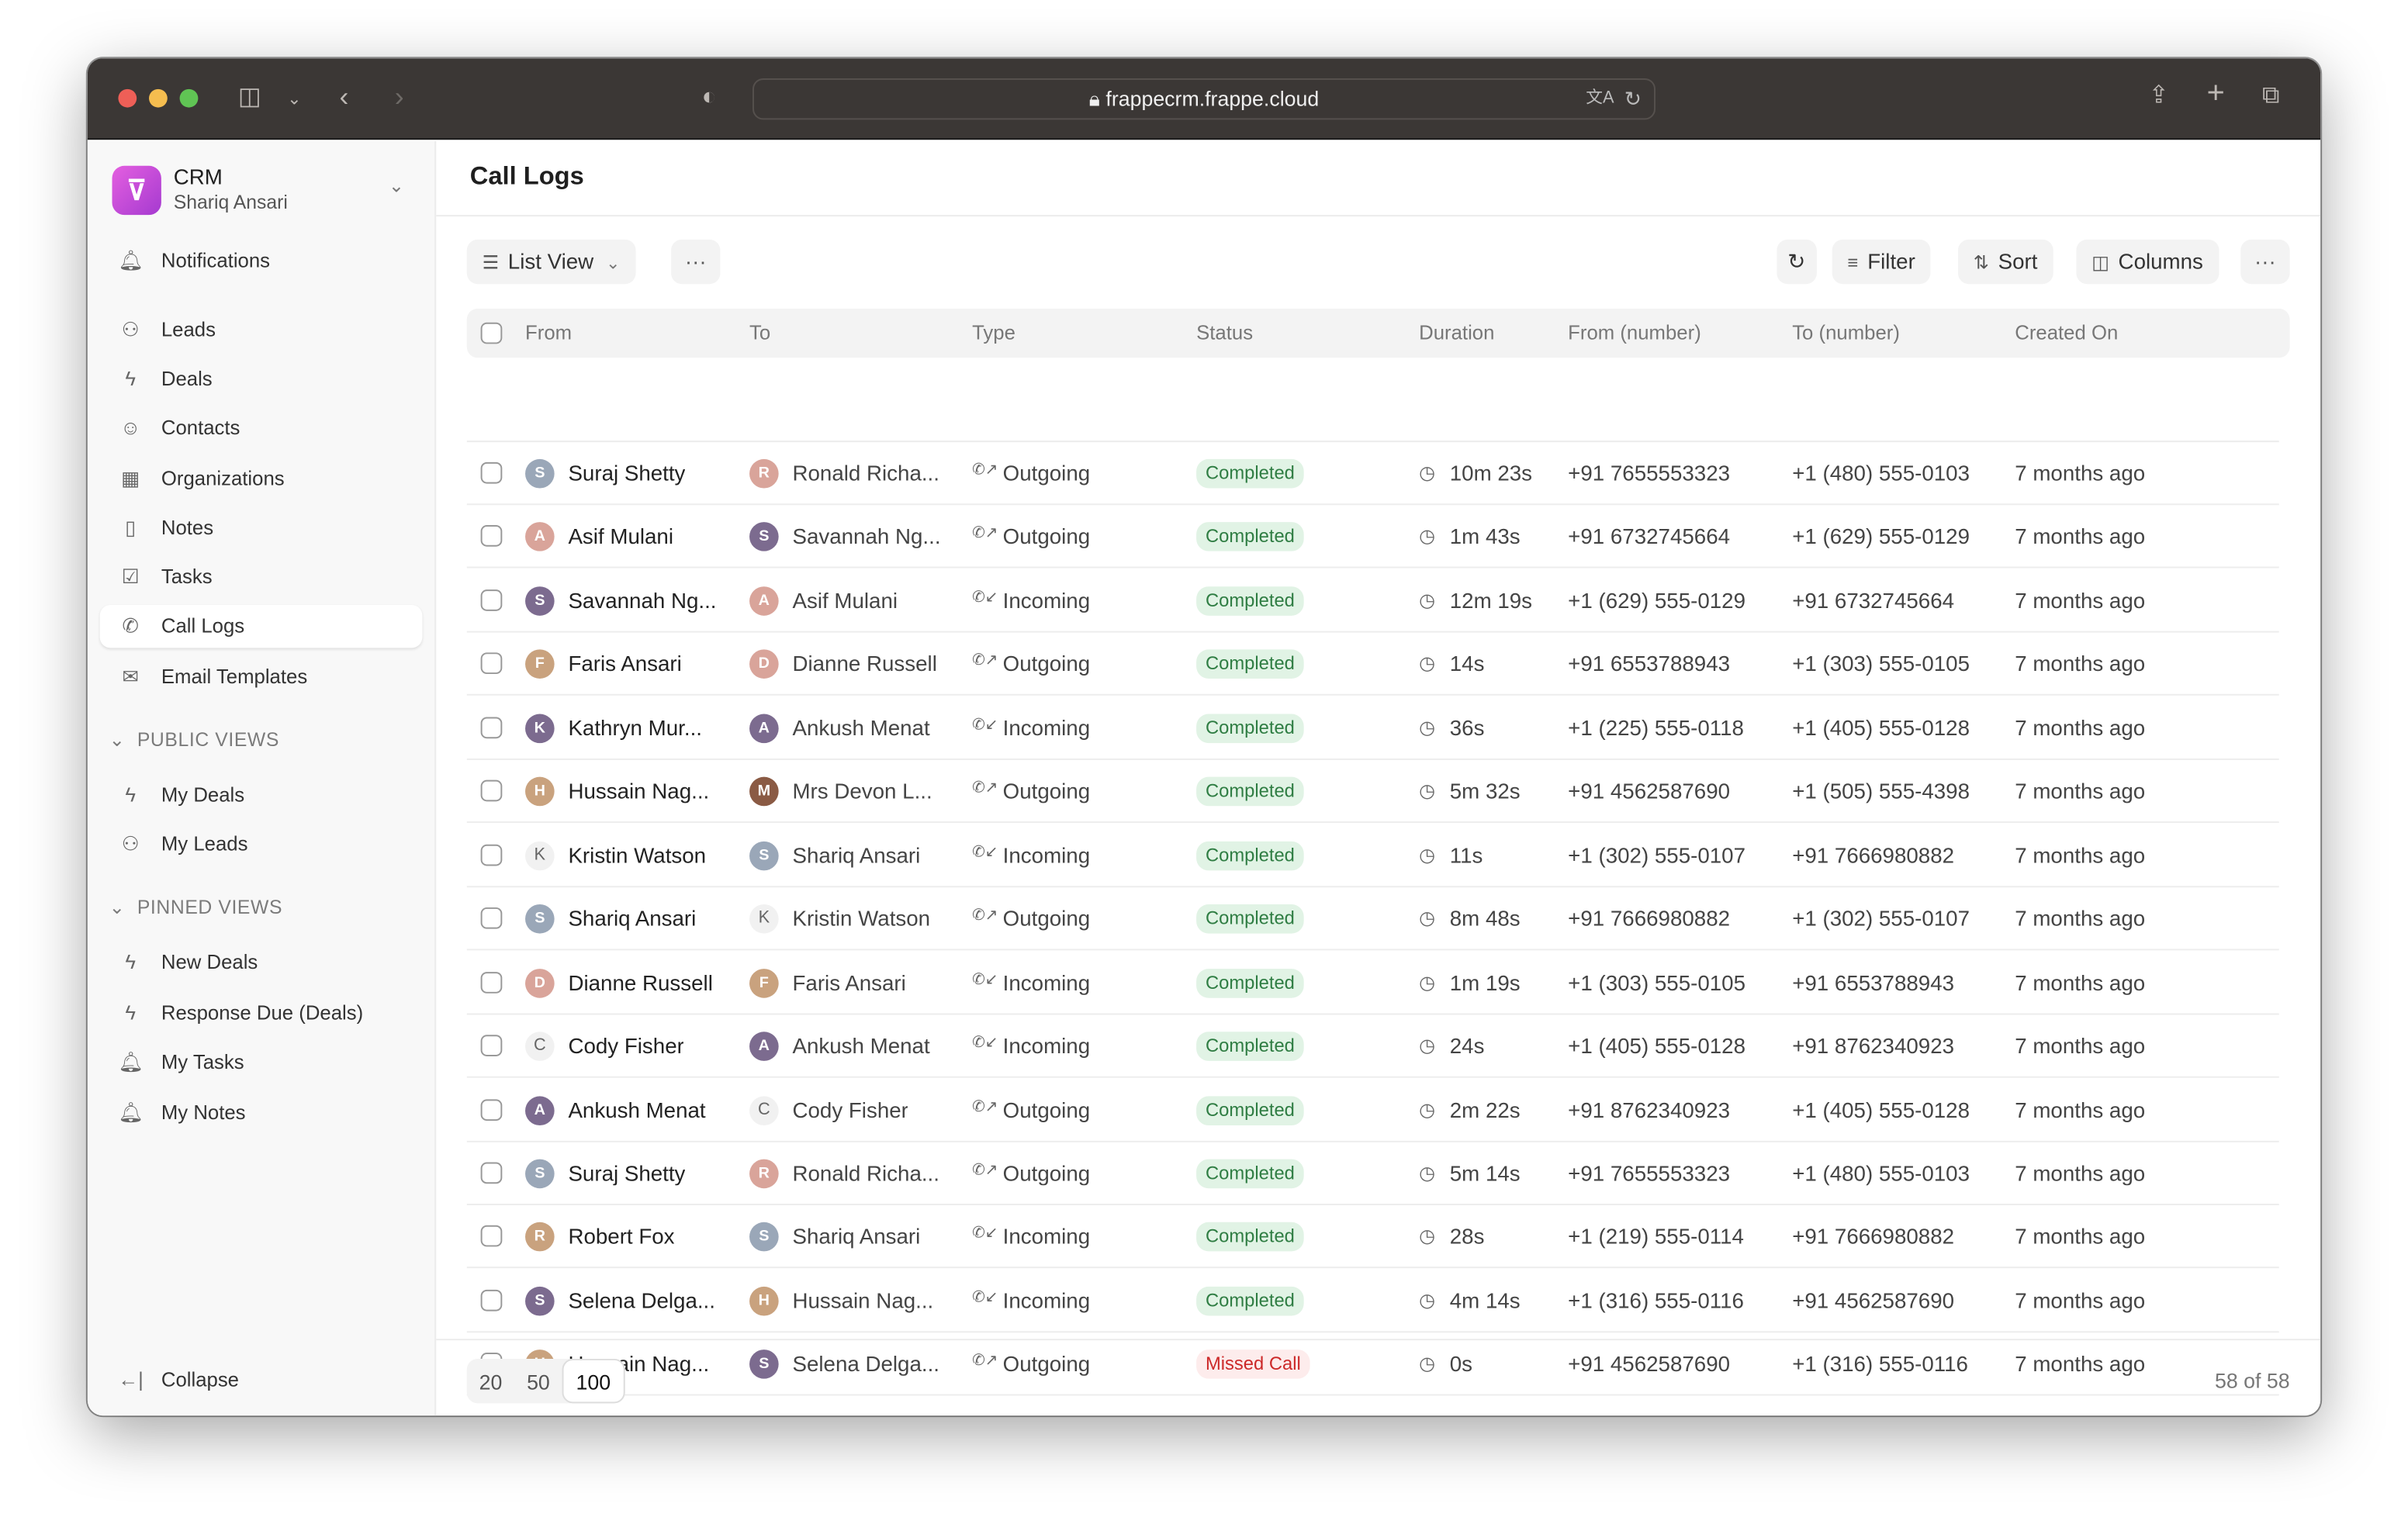 The width and height of the screenshot is (2408, 1531). Describe the element at coordinates (1649, 536) in the screenshot. I see `from-number: +91 6732745664` at that location.